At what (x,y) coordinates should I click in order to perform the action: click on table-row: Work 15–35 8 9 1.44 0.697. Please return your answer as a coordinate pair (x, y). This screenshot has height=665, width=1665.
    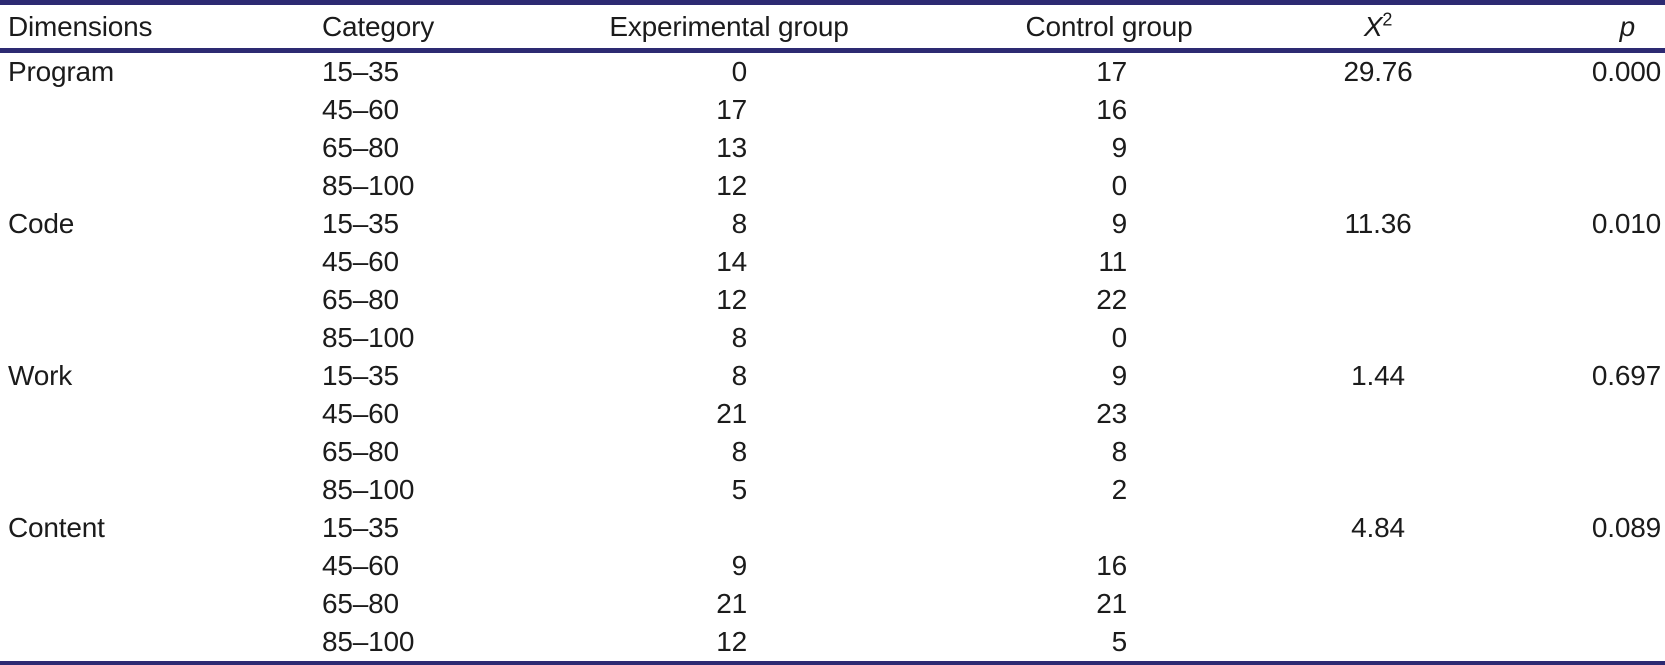
    Looking at the image, I should click on (832, 376).